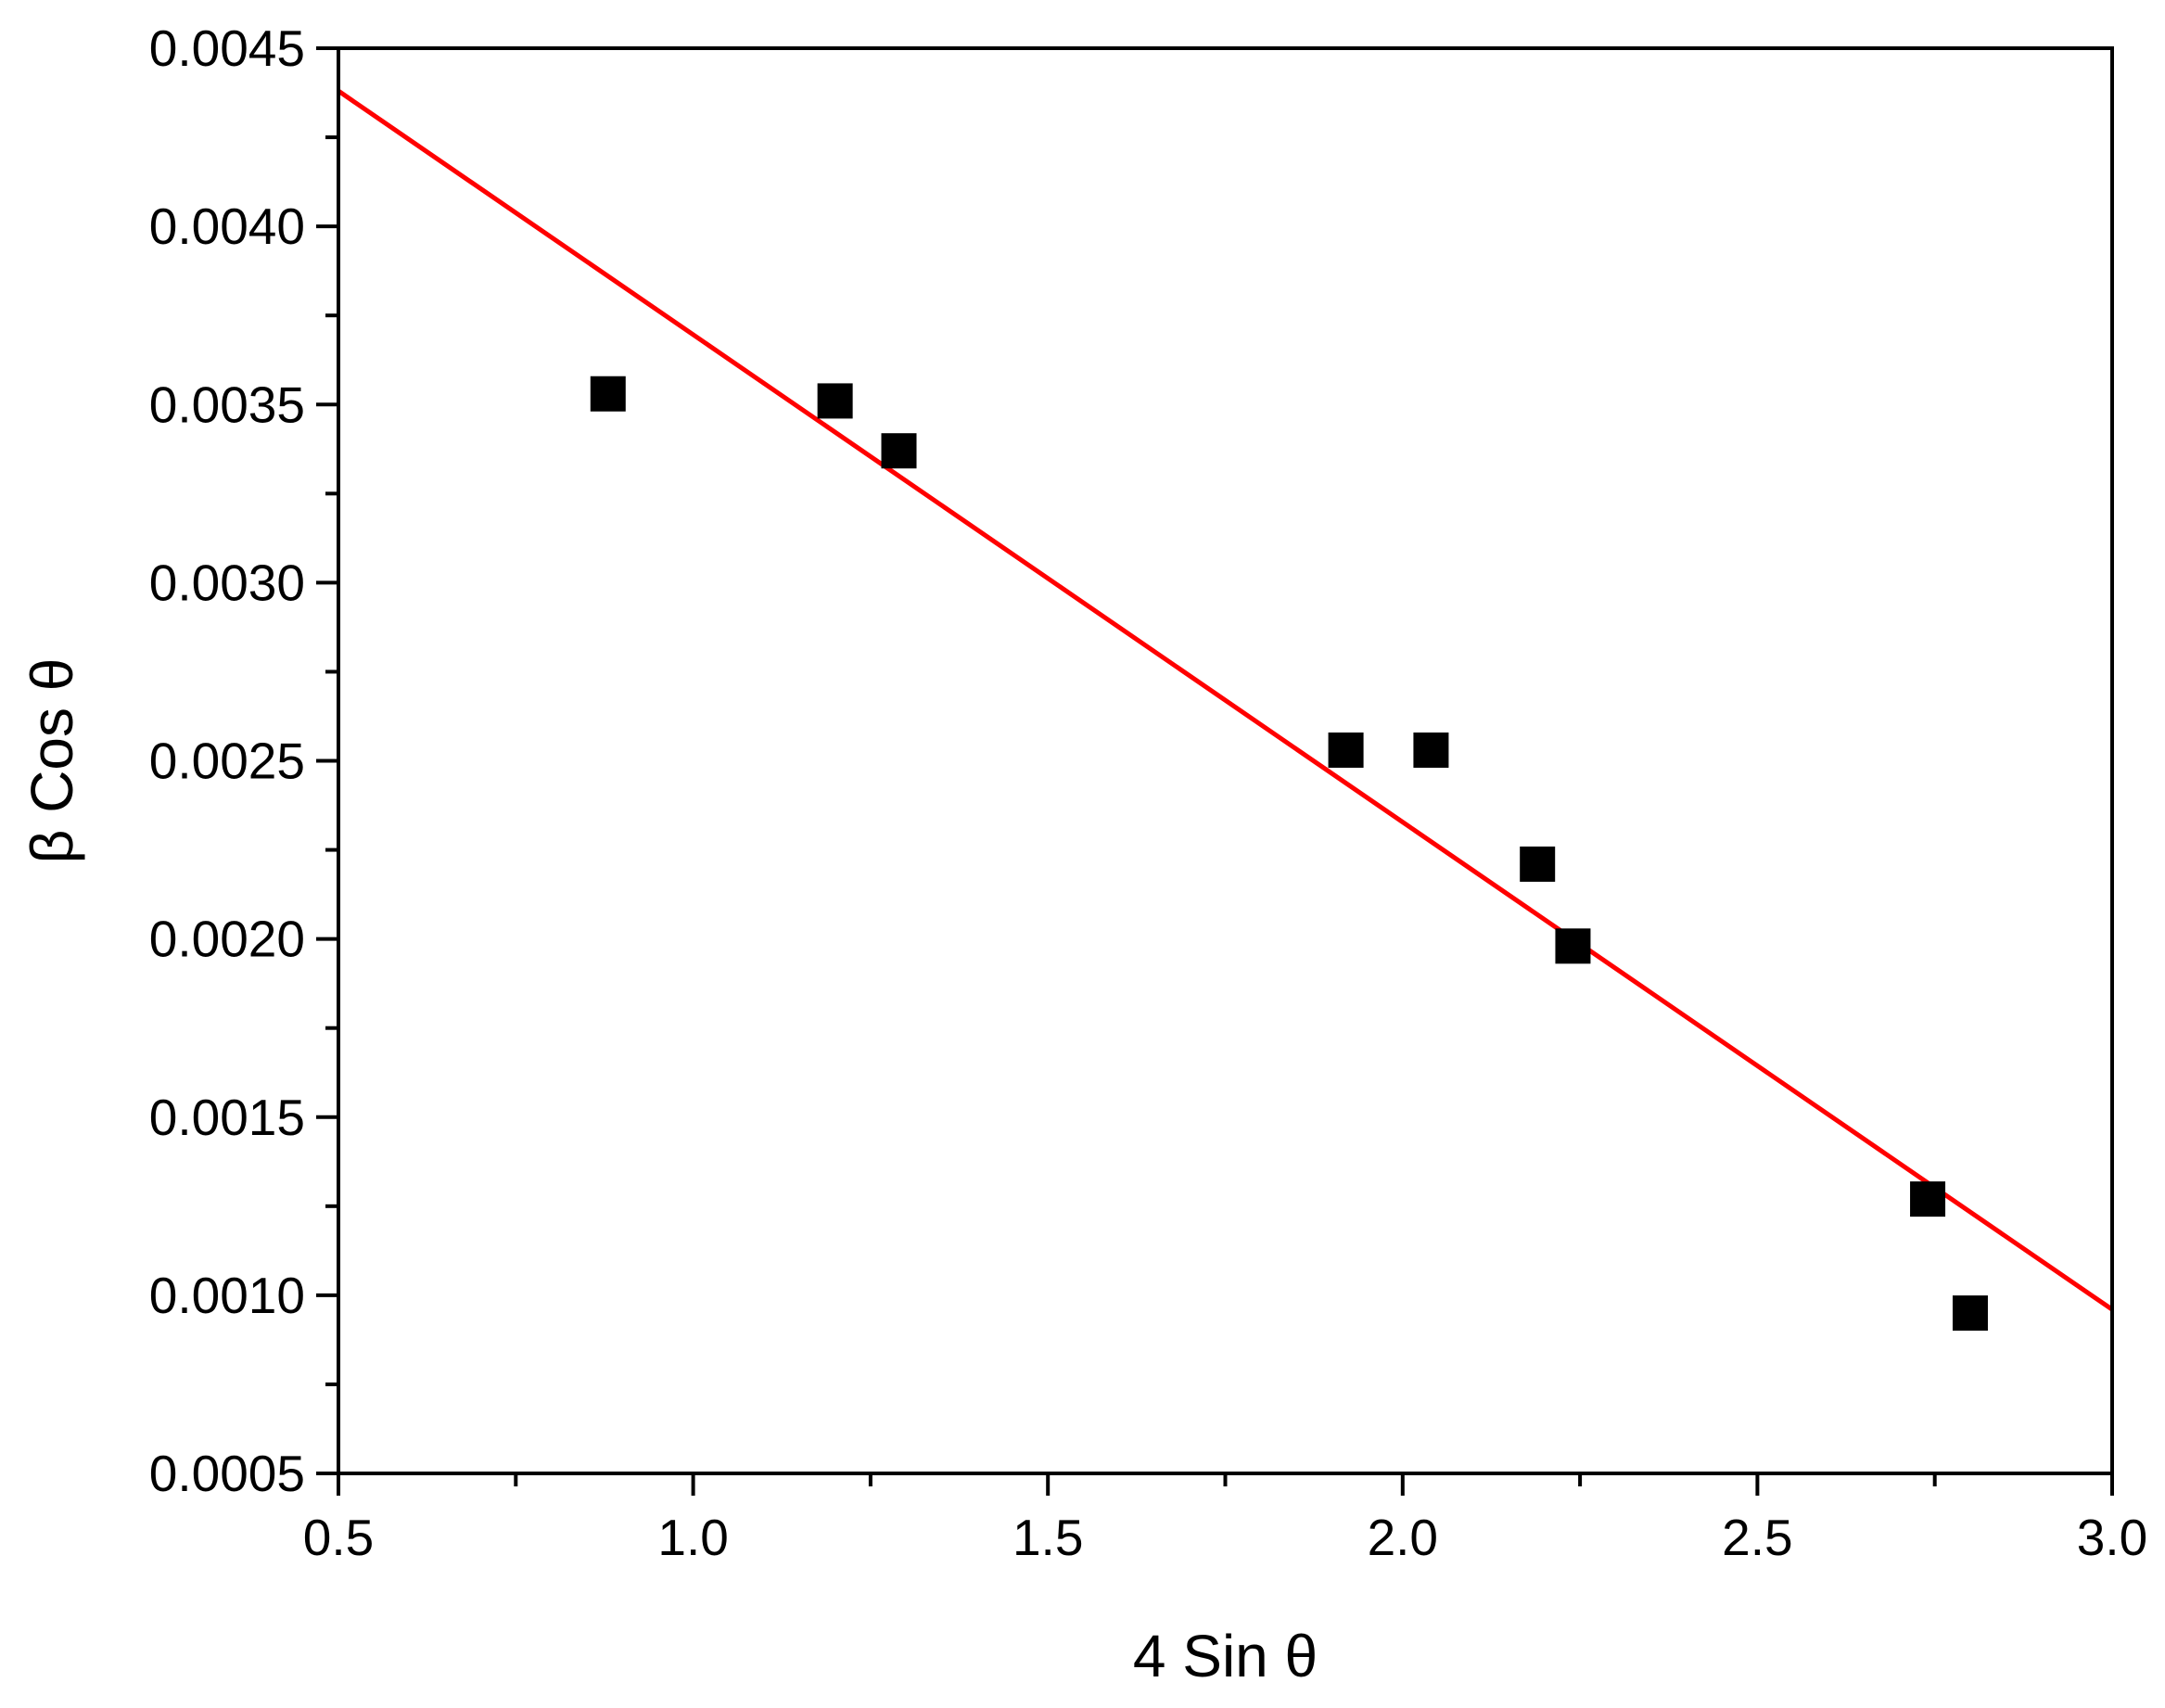 The height and width of the screenshot is (1708, 2165). What do you see at coordinates (1047, 1537) in the screenshot?
I see `x-tick-label: 1.5` at bounding box center [1047, 1537].